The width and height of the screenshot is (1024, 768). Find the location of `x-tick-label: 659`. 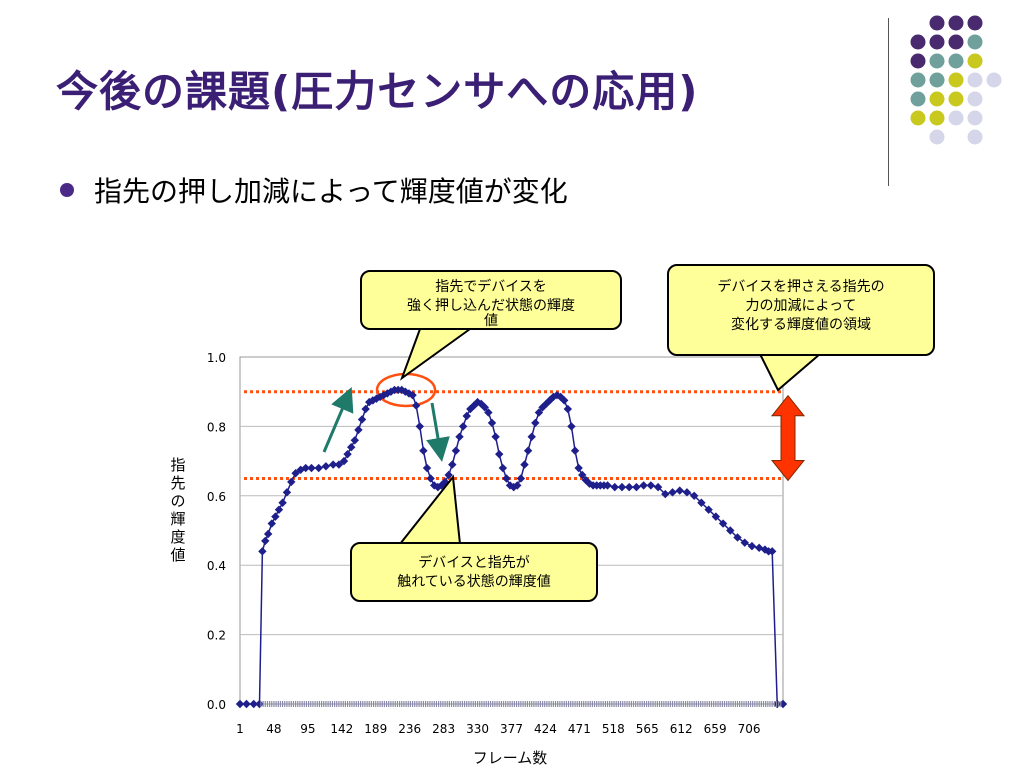

x-tick-label: 659 is located at coordinates (715, 729).